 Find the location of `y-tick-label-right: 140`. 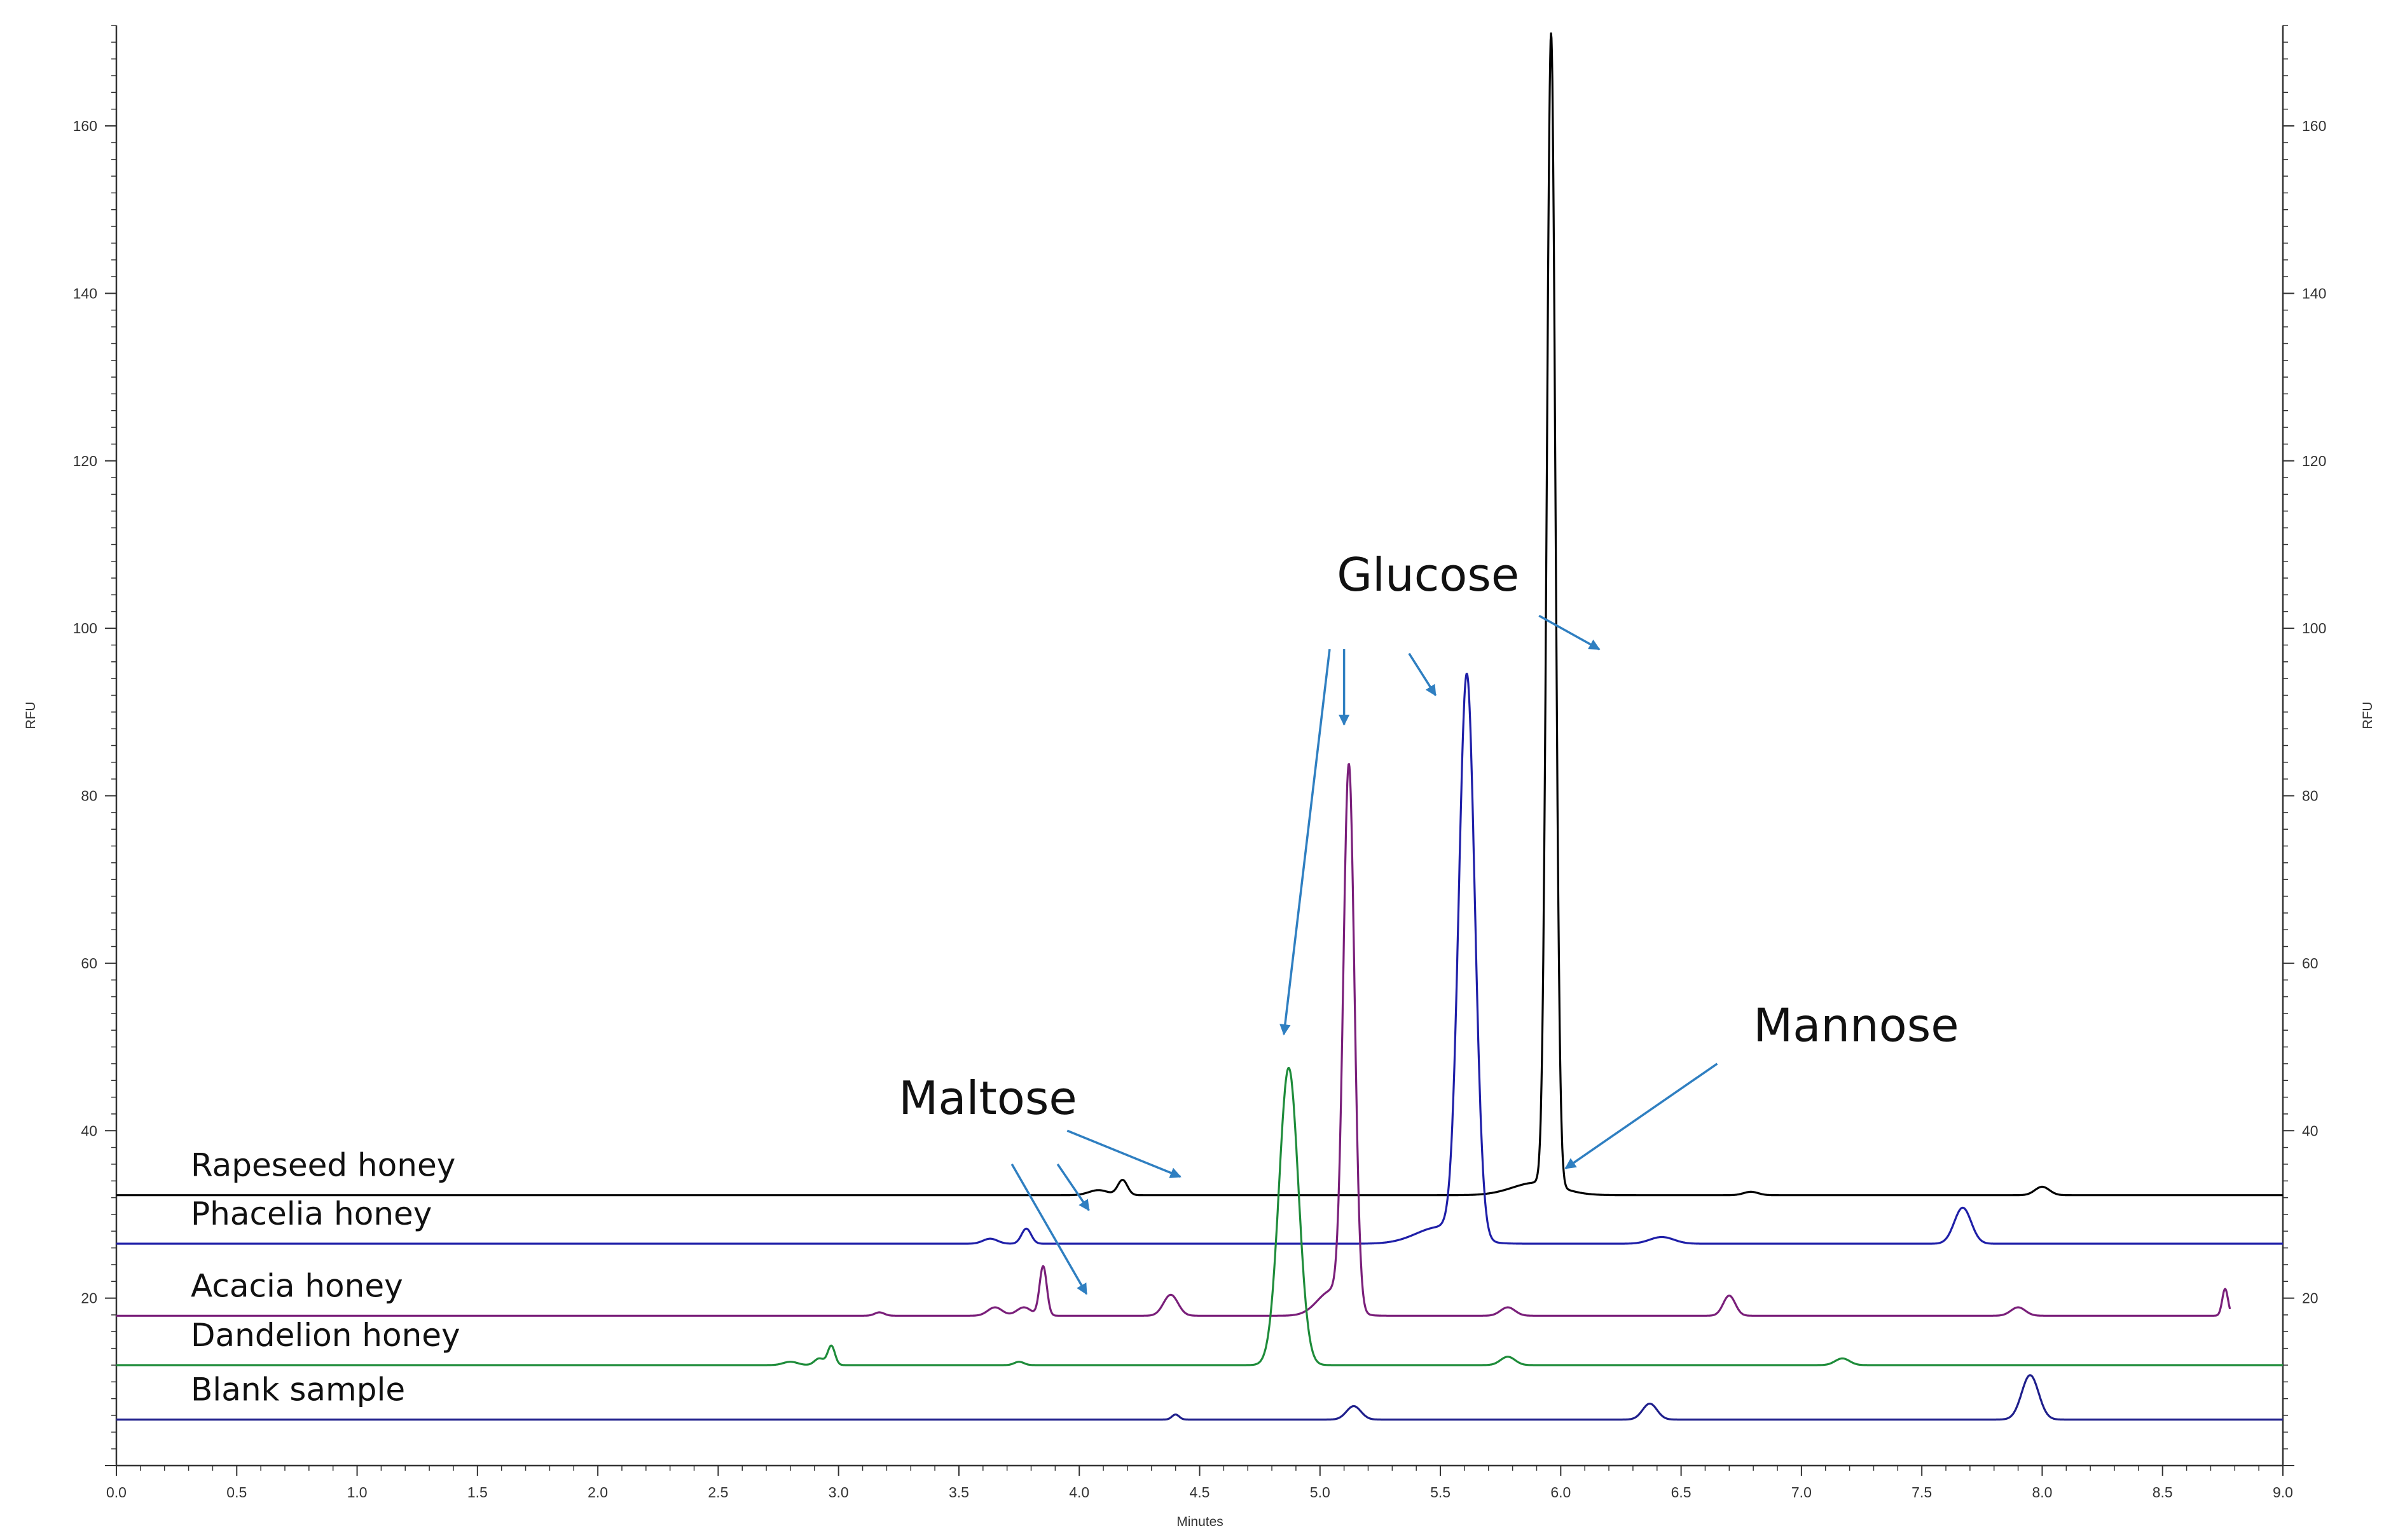

y-tick-label-right: 140 is located at coordinates (2314, 293).